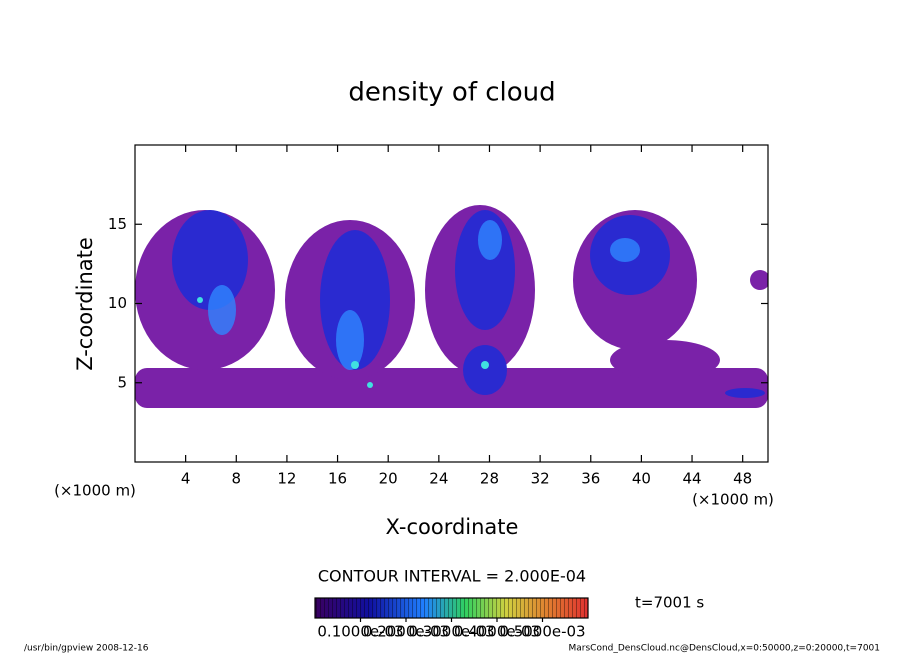 The width and height of the screenshot is (904, 654). What do you see at coordinates (360, 632) in the screenshot?
I see `colorbar-tick-label: 0.1000e-03` at bounding box center [360, 632].